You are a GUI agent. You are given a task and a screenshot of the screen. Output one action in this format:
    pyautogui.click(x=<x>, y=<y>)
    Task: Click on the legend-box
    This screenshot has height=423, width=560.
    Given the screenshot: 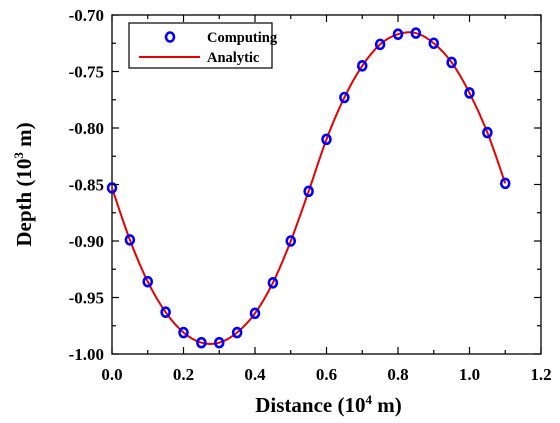 What is the action you would take?
    pyautogui.click(x=200, y=45)
    